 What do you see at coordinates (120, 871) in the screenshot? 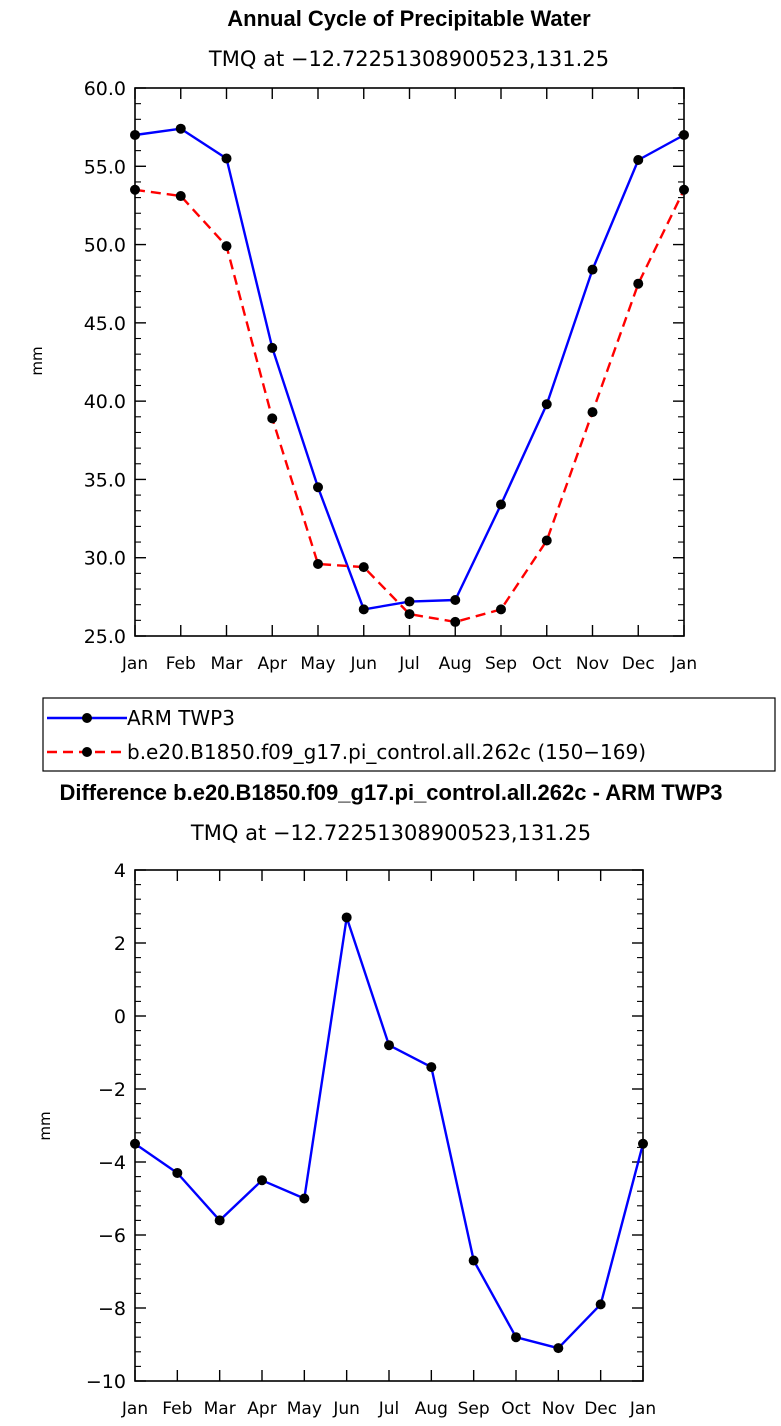
I see `y-tick-label: 4` at bounding box center [120, 871].